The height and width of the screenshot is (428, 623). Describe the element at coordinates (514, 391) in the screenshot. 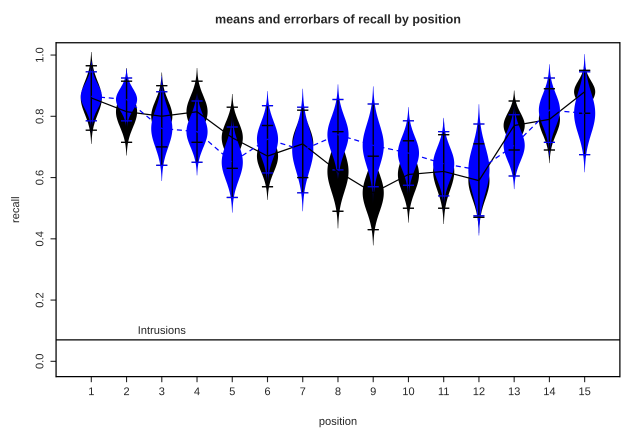

I see `x-tick-label: 13` at that location.